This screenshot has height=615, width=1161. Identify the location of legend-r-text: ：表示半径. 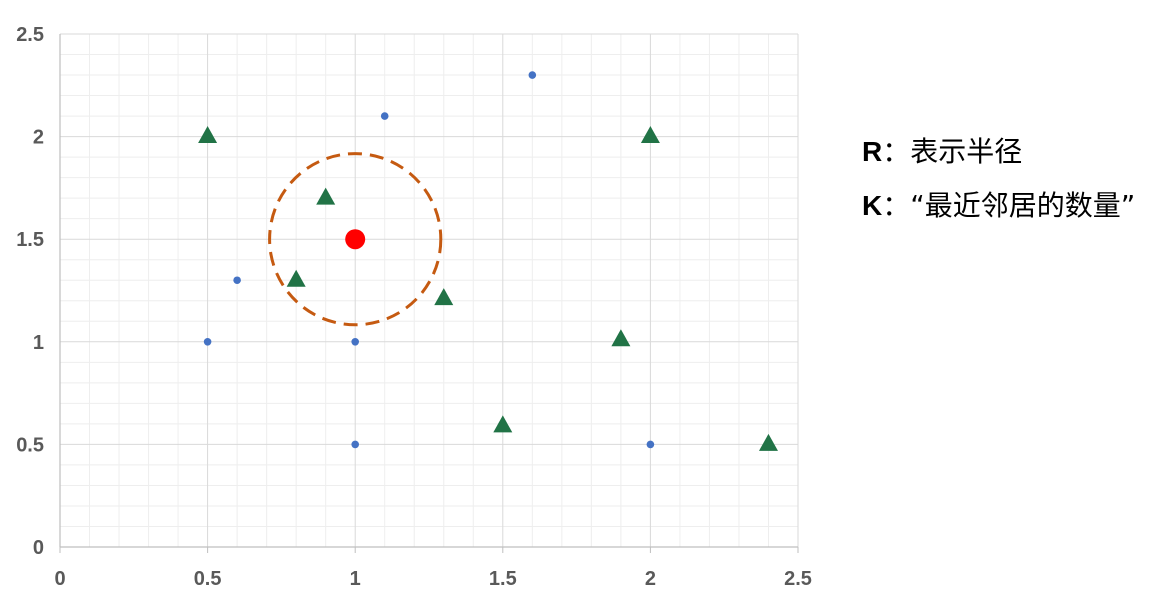
(952, 151).